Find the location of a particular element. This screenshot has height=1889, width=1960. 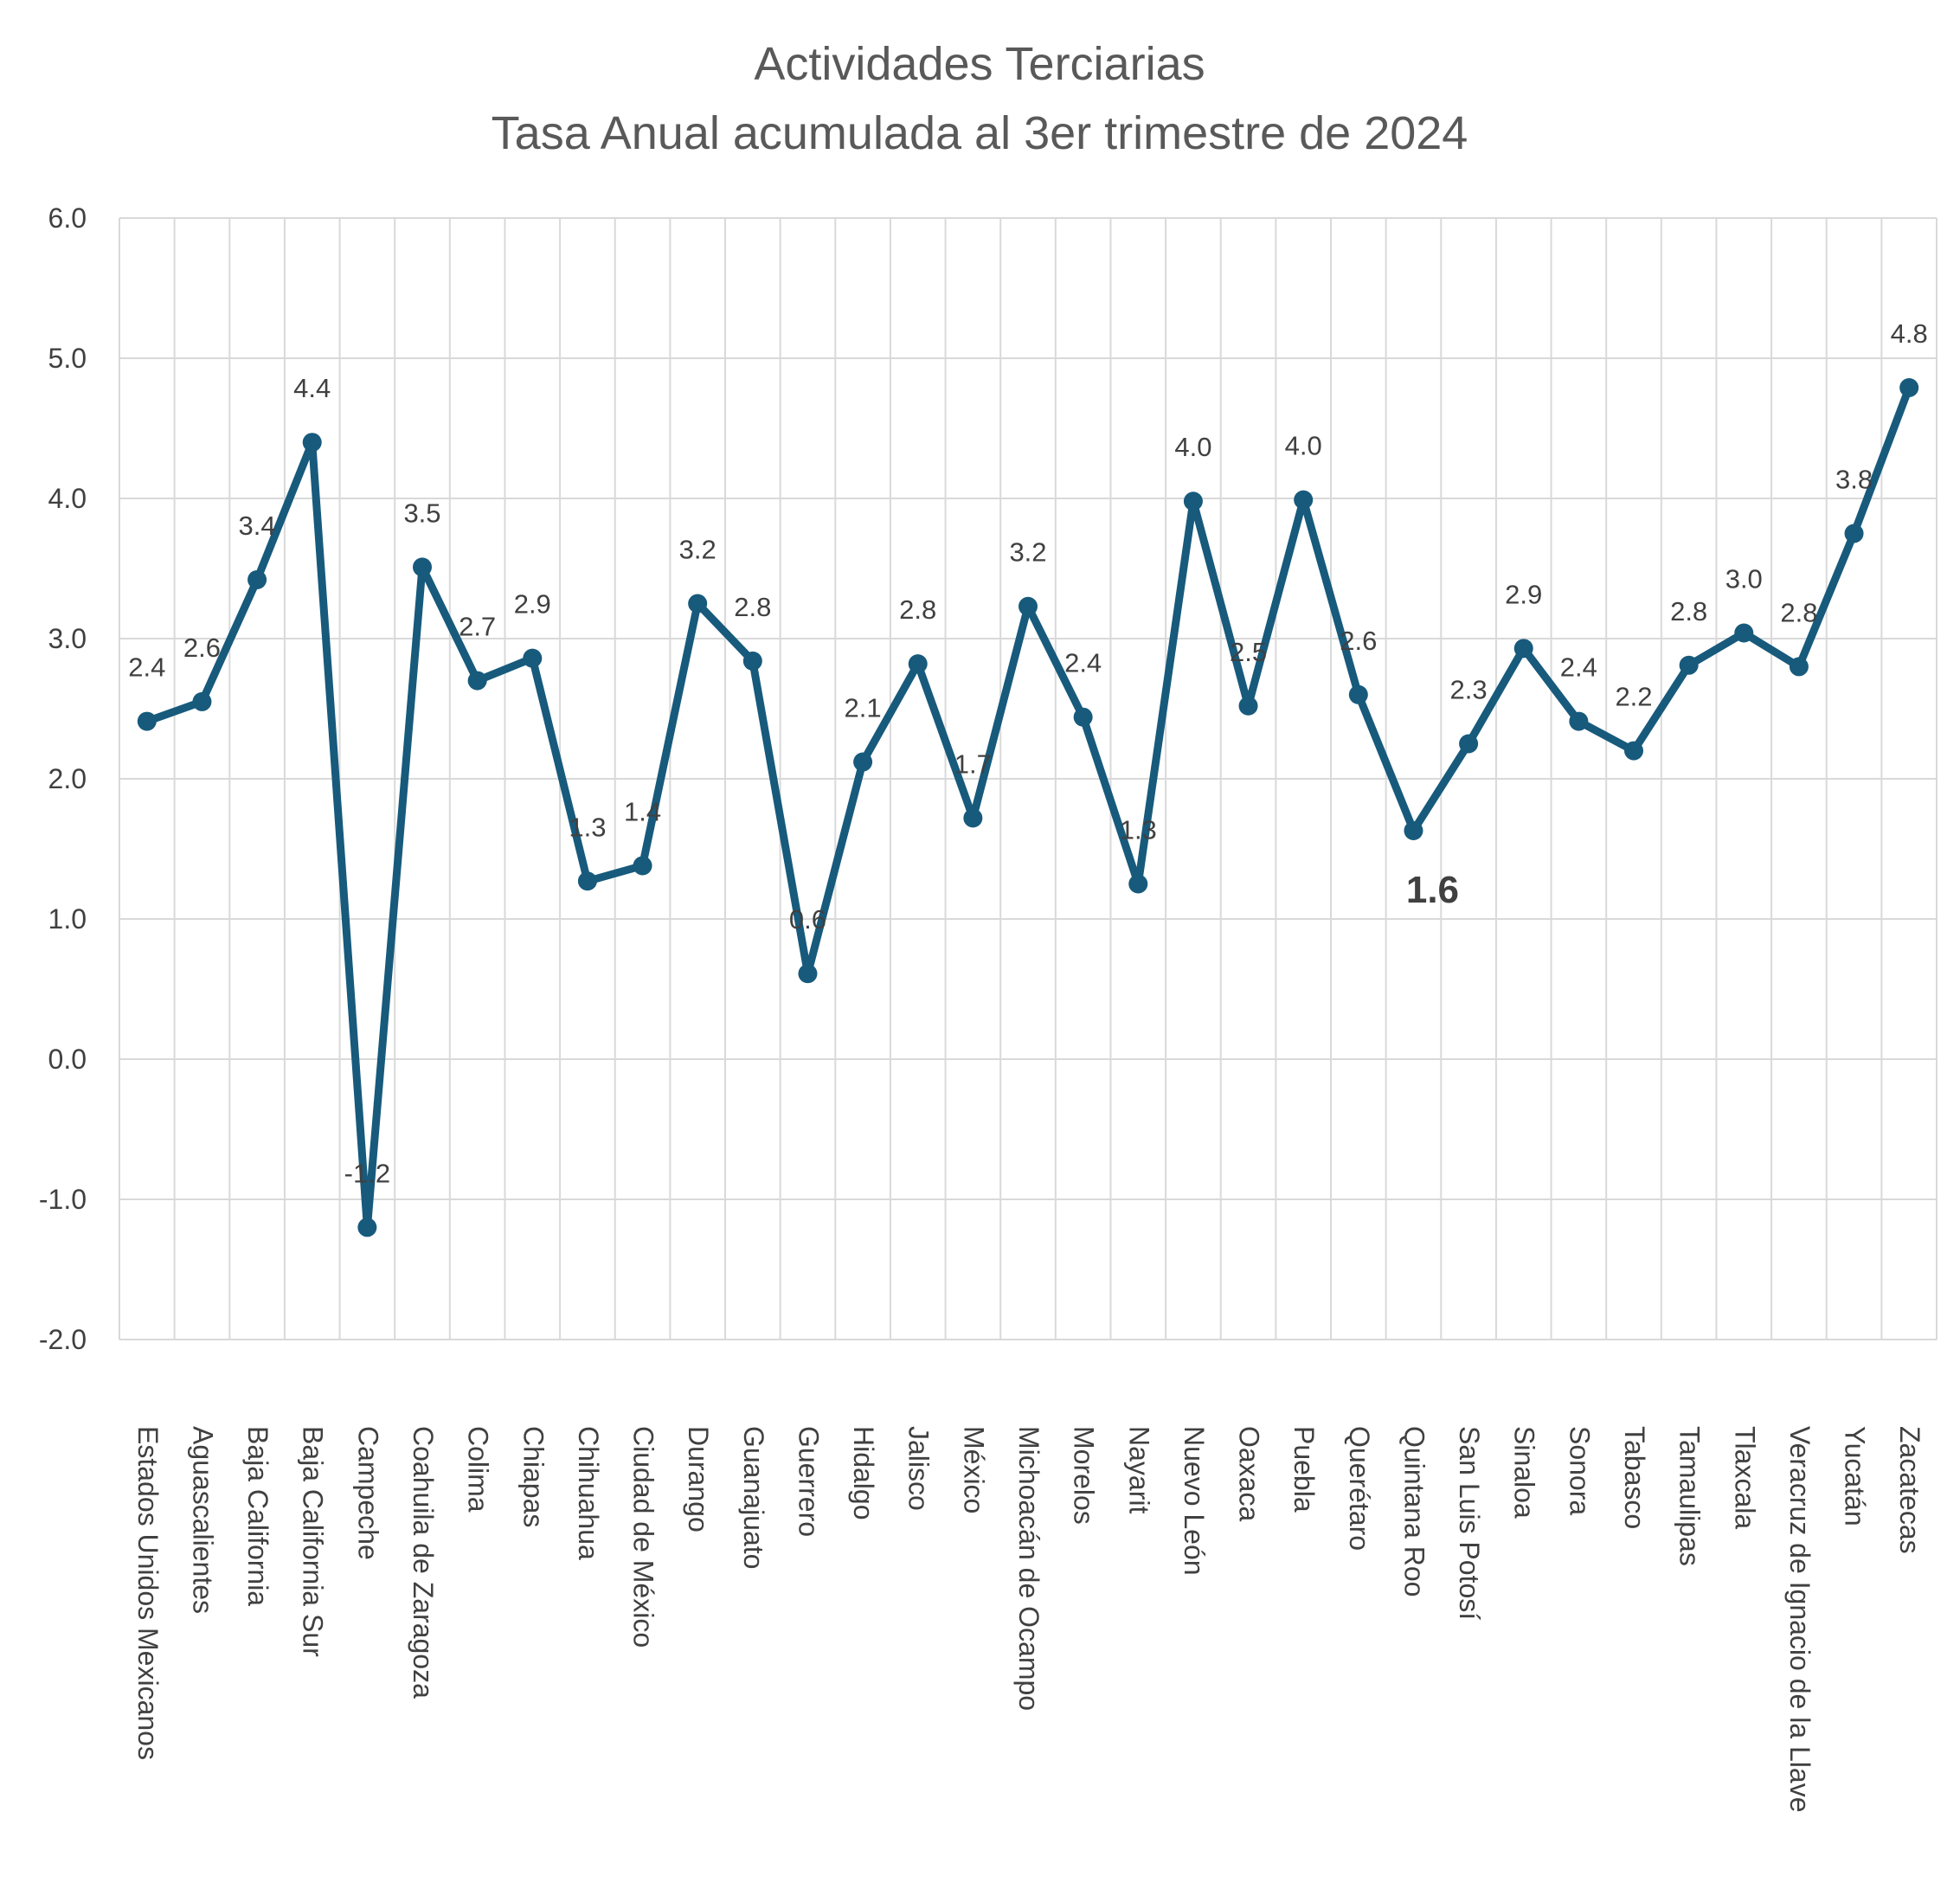

data-label: 2.5 is located at coordinates (1248, 652).